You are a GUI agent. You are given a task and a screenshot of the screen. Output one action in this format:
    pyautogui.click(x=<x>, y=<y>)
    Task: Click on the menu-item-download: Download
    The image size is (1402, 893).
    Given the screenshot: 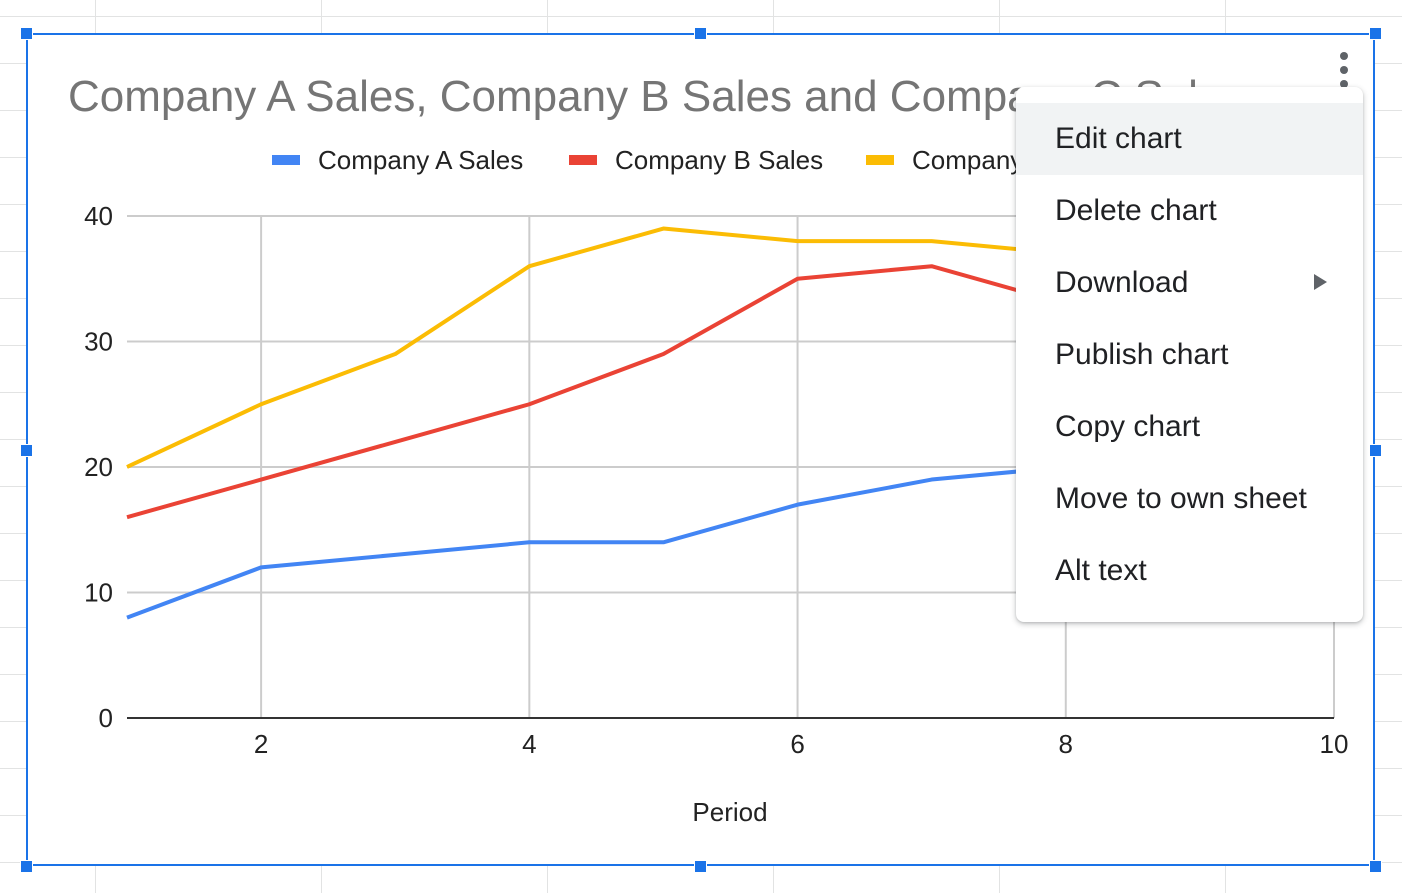 What is the action you would take?
    pyautogui.click(x=1189, y=283)
    